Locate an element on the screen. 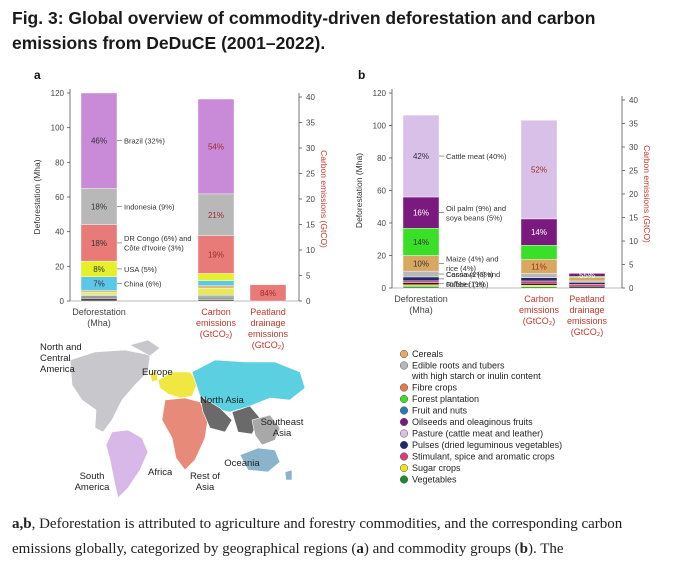 The width and height of the screenshot is (673, 562). map-label-rest-of-asia: Rest of is located at coordinates (205, 476).